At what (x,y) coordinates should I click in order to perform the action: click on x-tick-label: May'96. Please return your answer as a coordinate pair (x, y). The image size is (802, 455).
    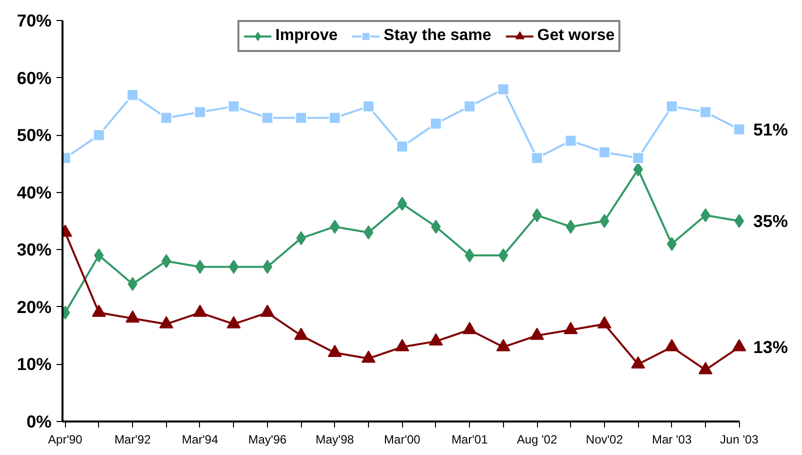
    Looking at the image, I should click on (267, 439).